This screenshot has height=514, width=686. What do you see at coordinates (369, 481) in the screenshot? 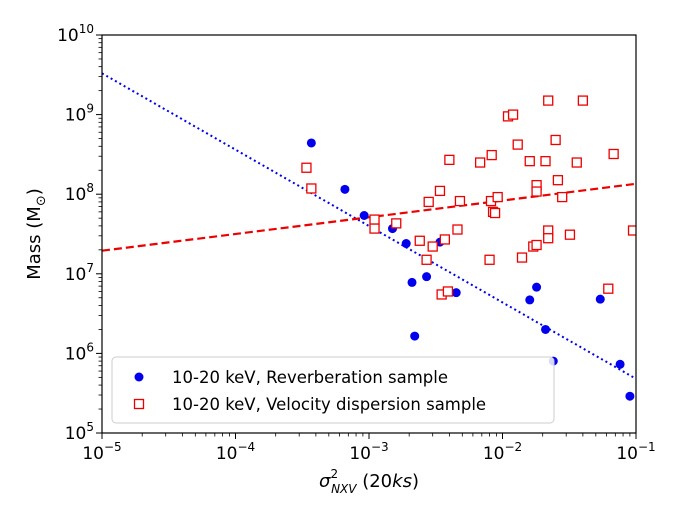
I see `x-axis-label: σ2 NXV (20ks)` at bounding box center [369, 481].